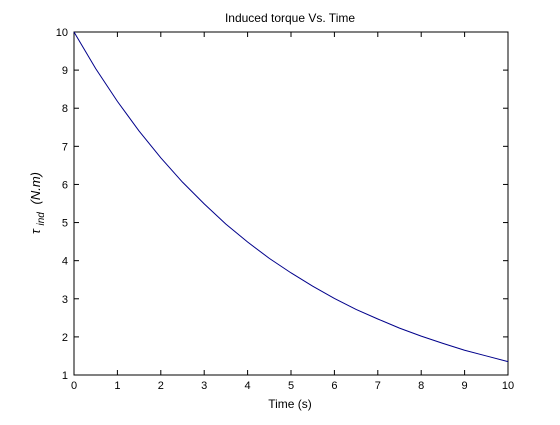  I want to click on y-tick-label: 6, so click(65, 185).